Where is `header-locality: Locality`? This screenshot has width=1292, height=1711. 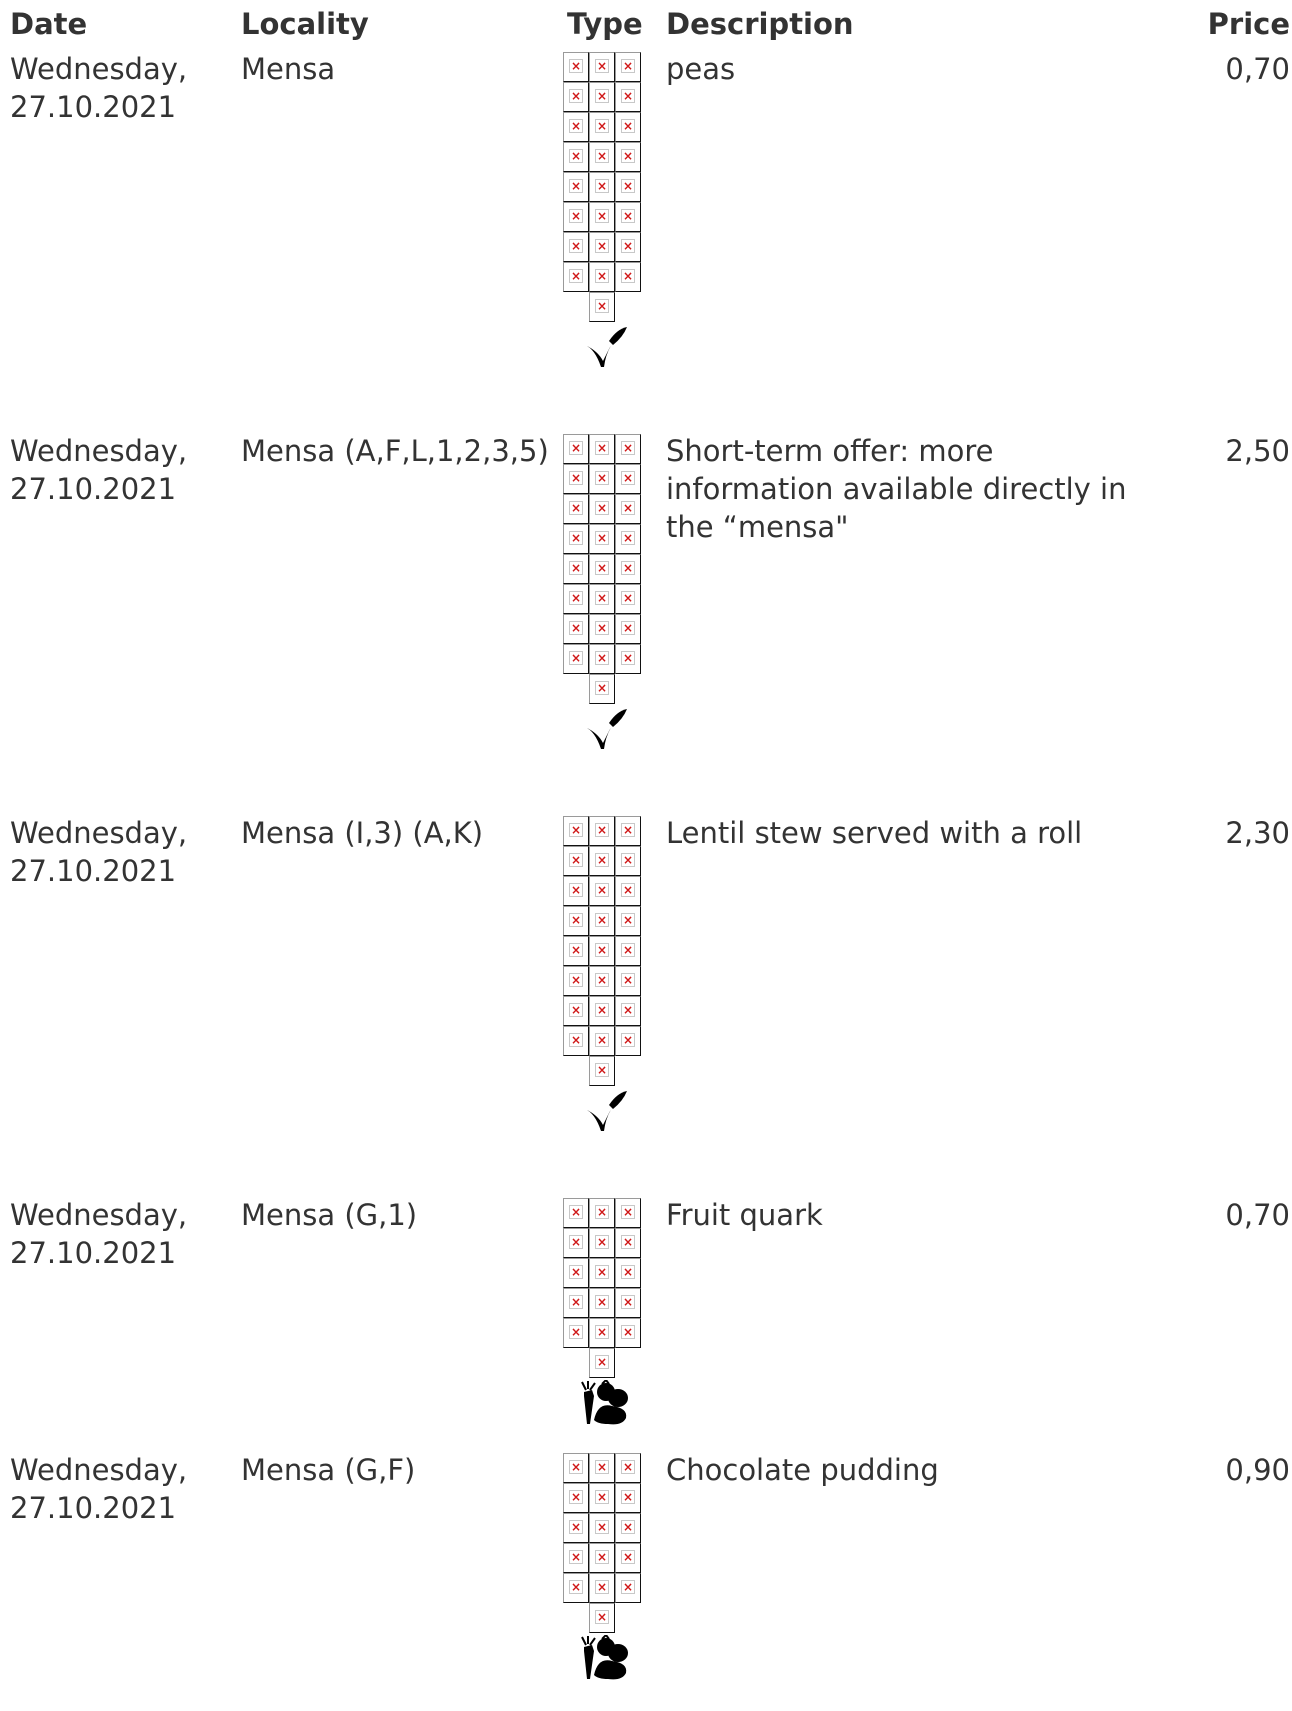 header-locality: Locality is located at coordinates (305, 24).